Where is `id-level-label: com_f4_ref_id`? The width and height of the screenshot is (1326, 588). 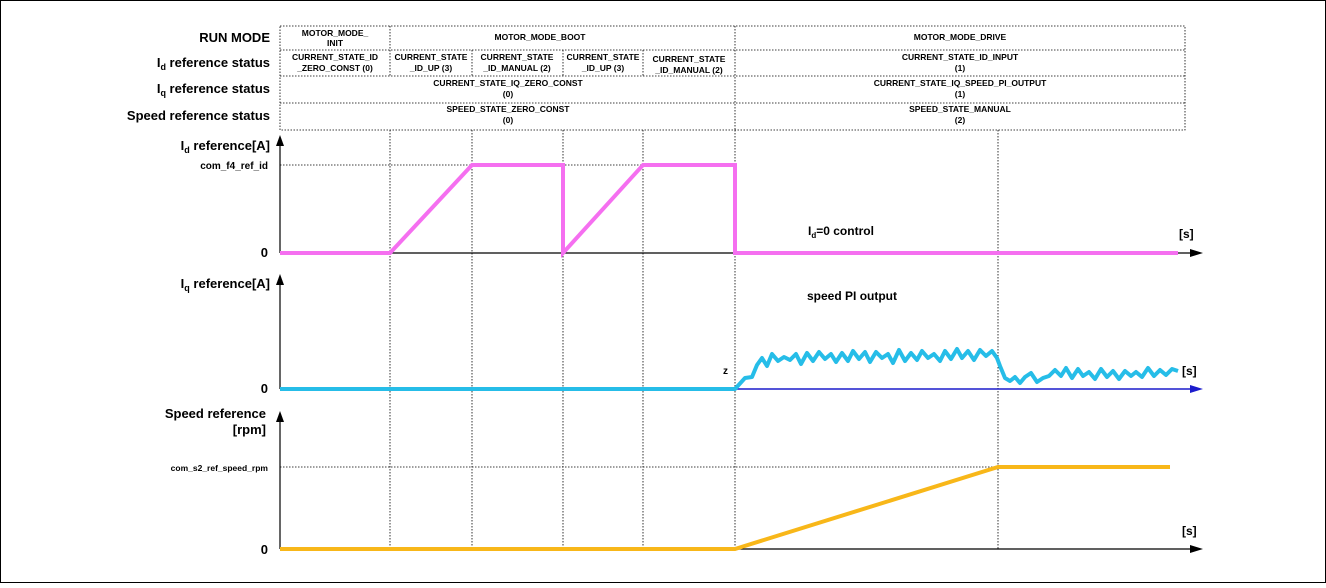 id-level-label: com_f4_ref_id is located at coordinates (234, 166).